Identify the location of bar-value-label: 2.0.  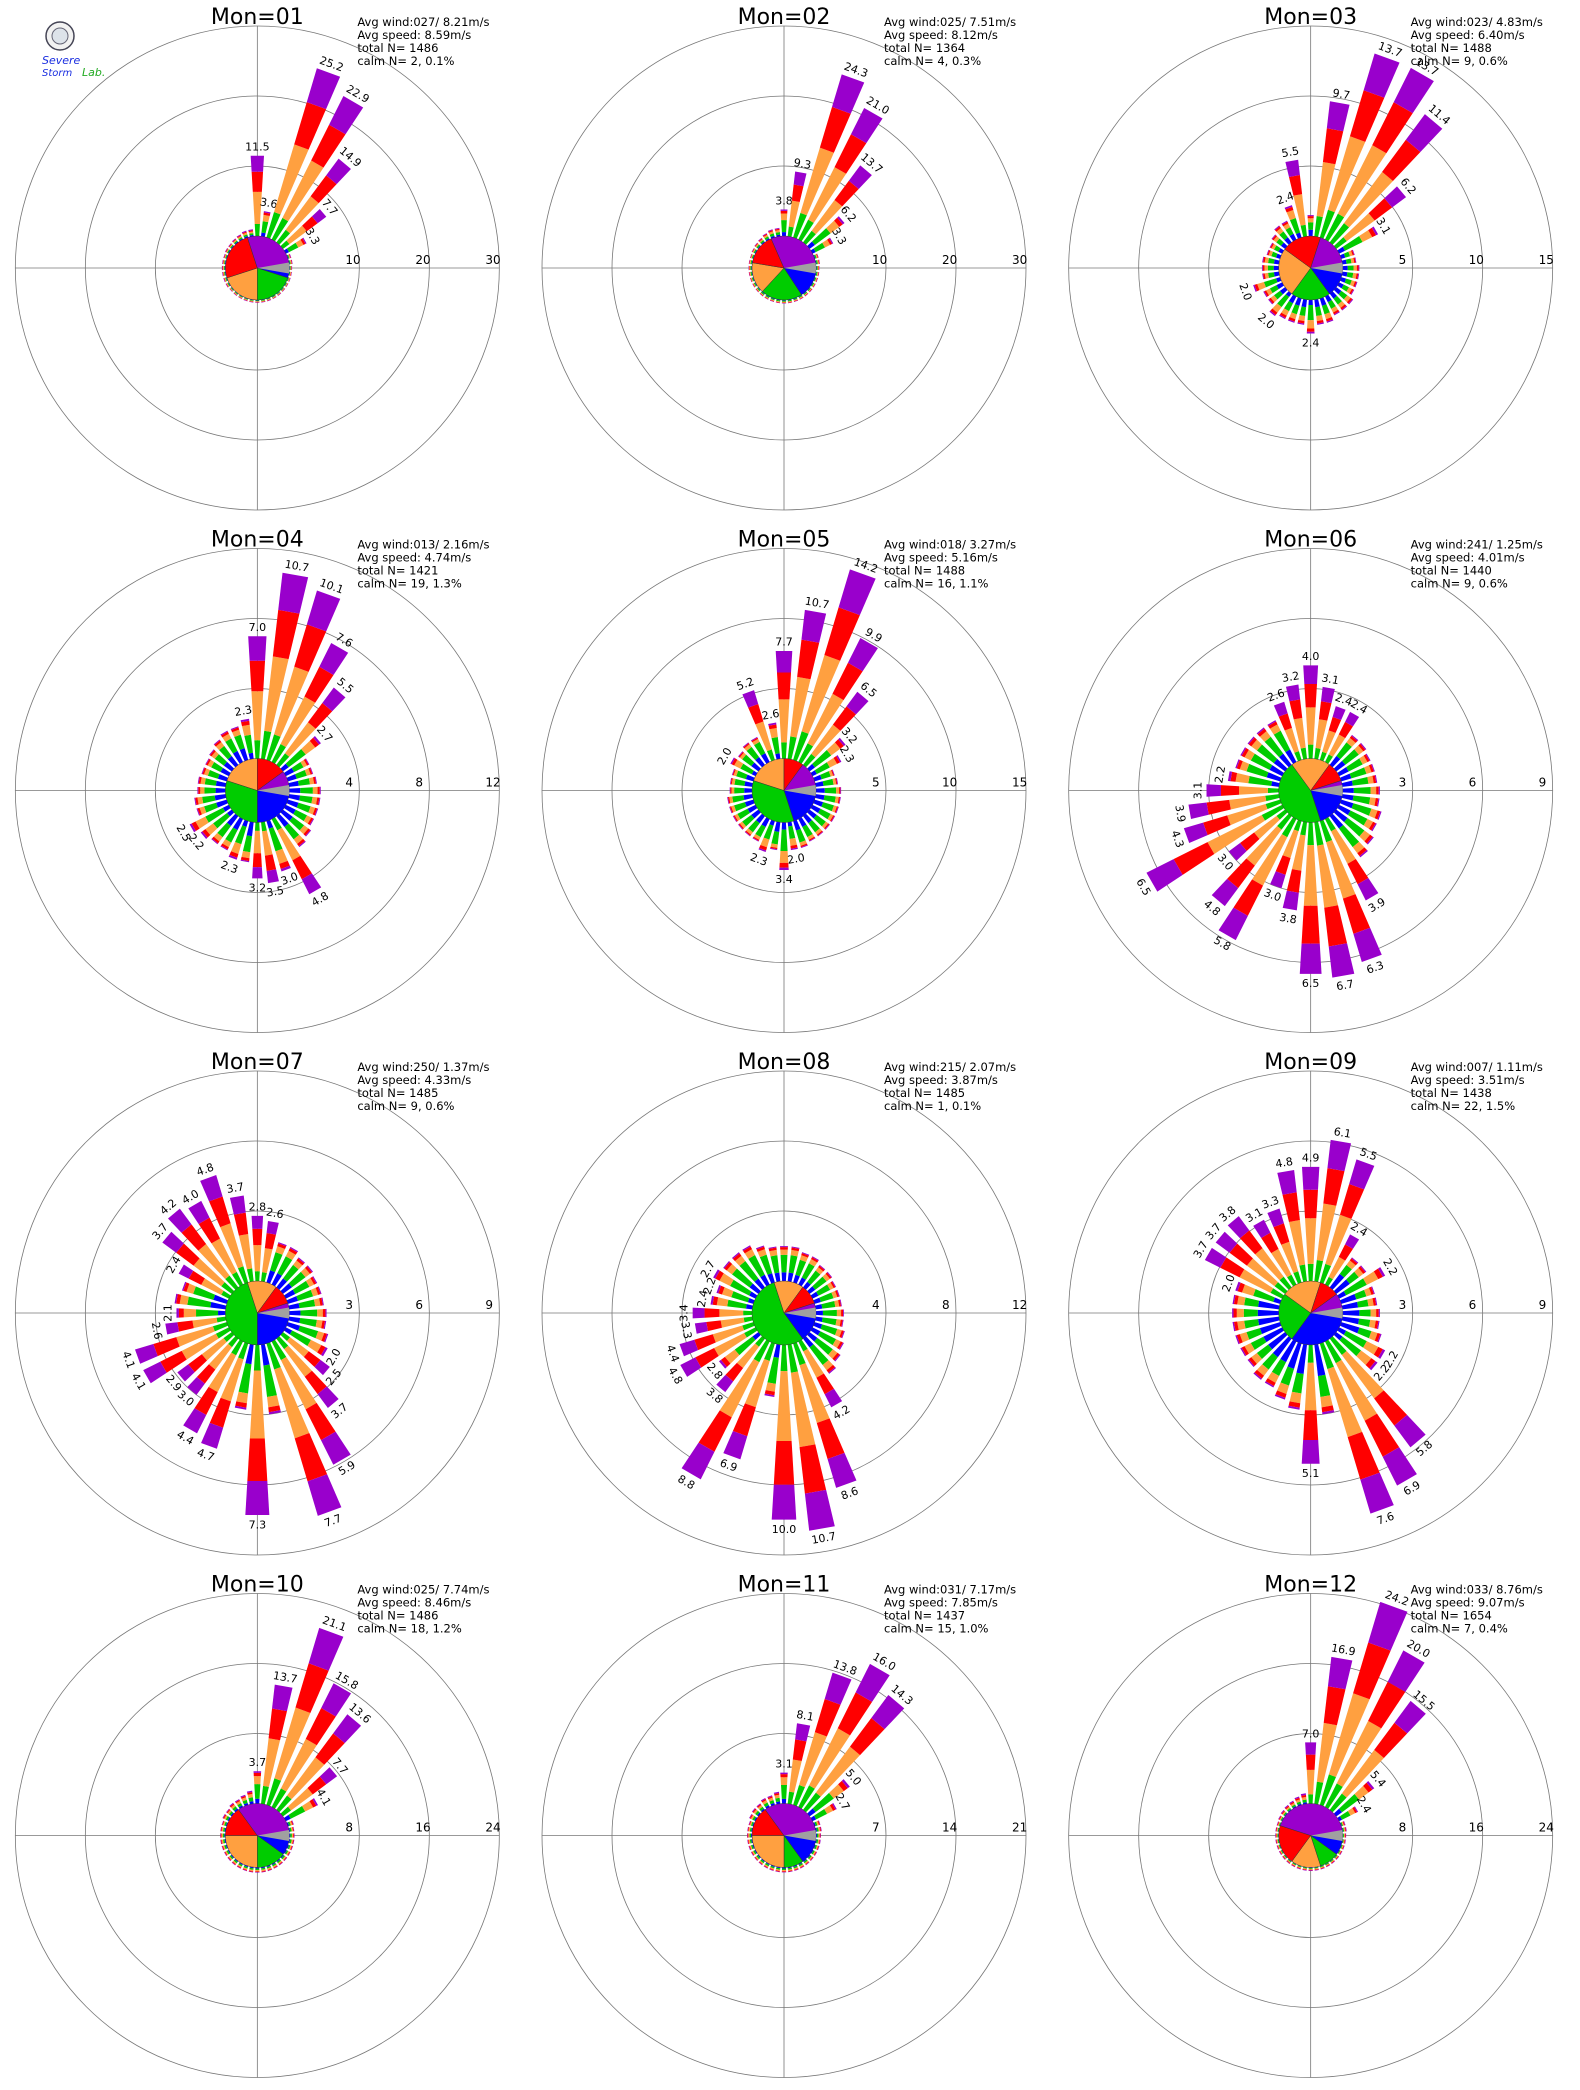
(1229, 1283).